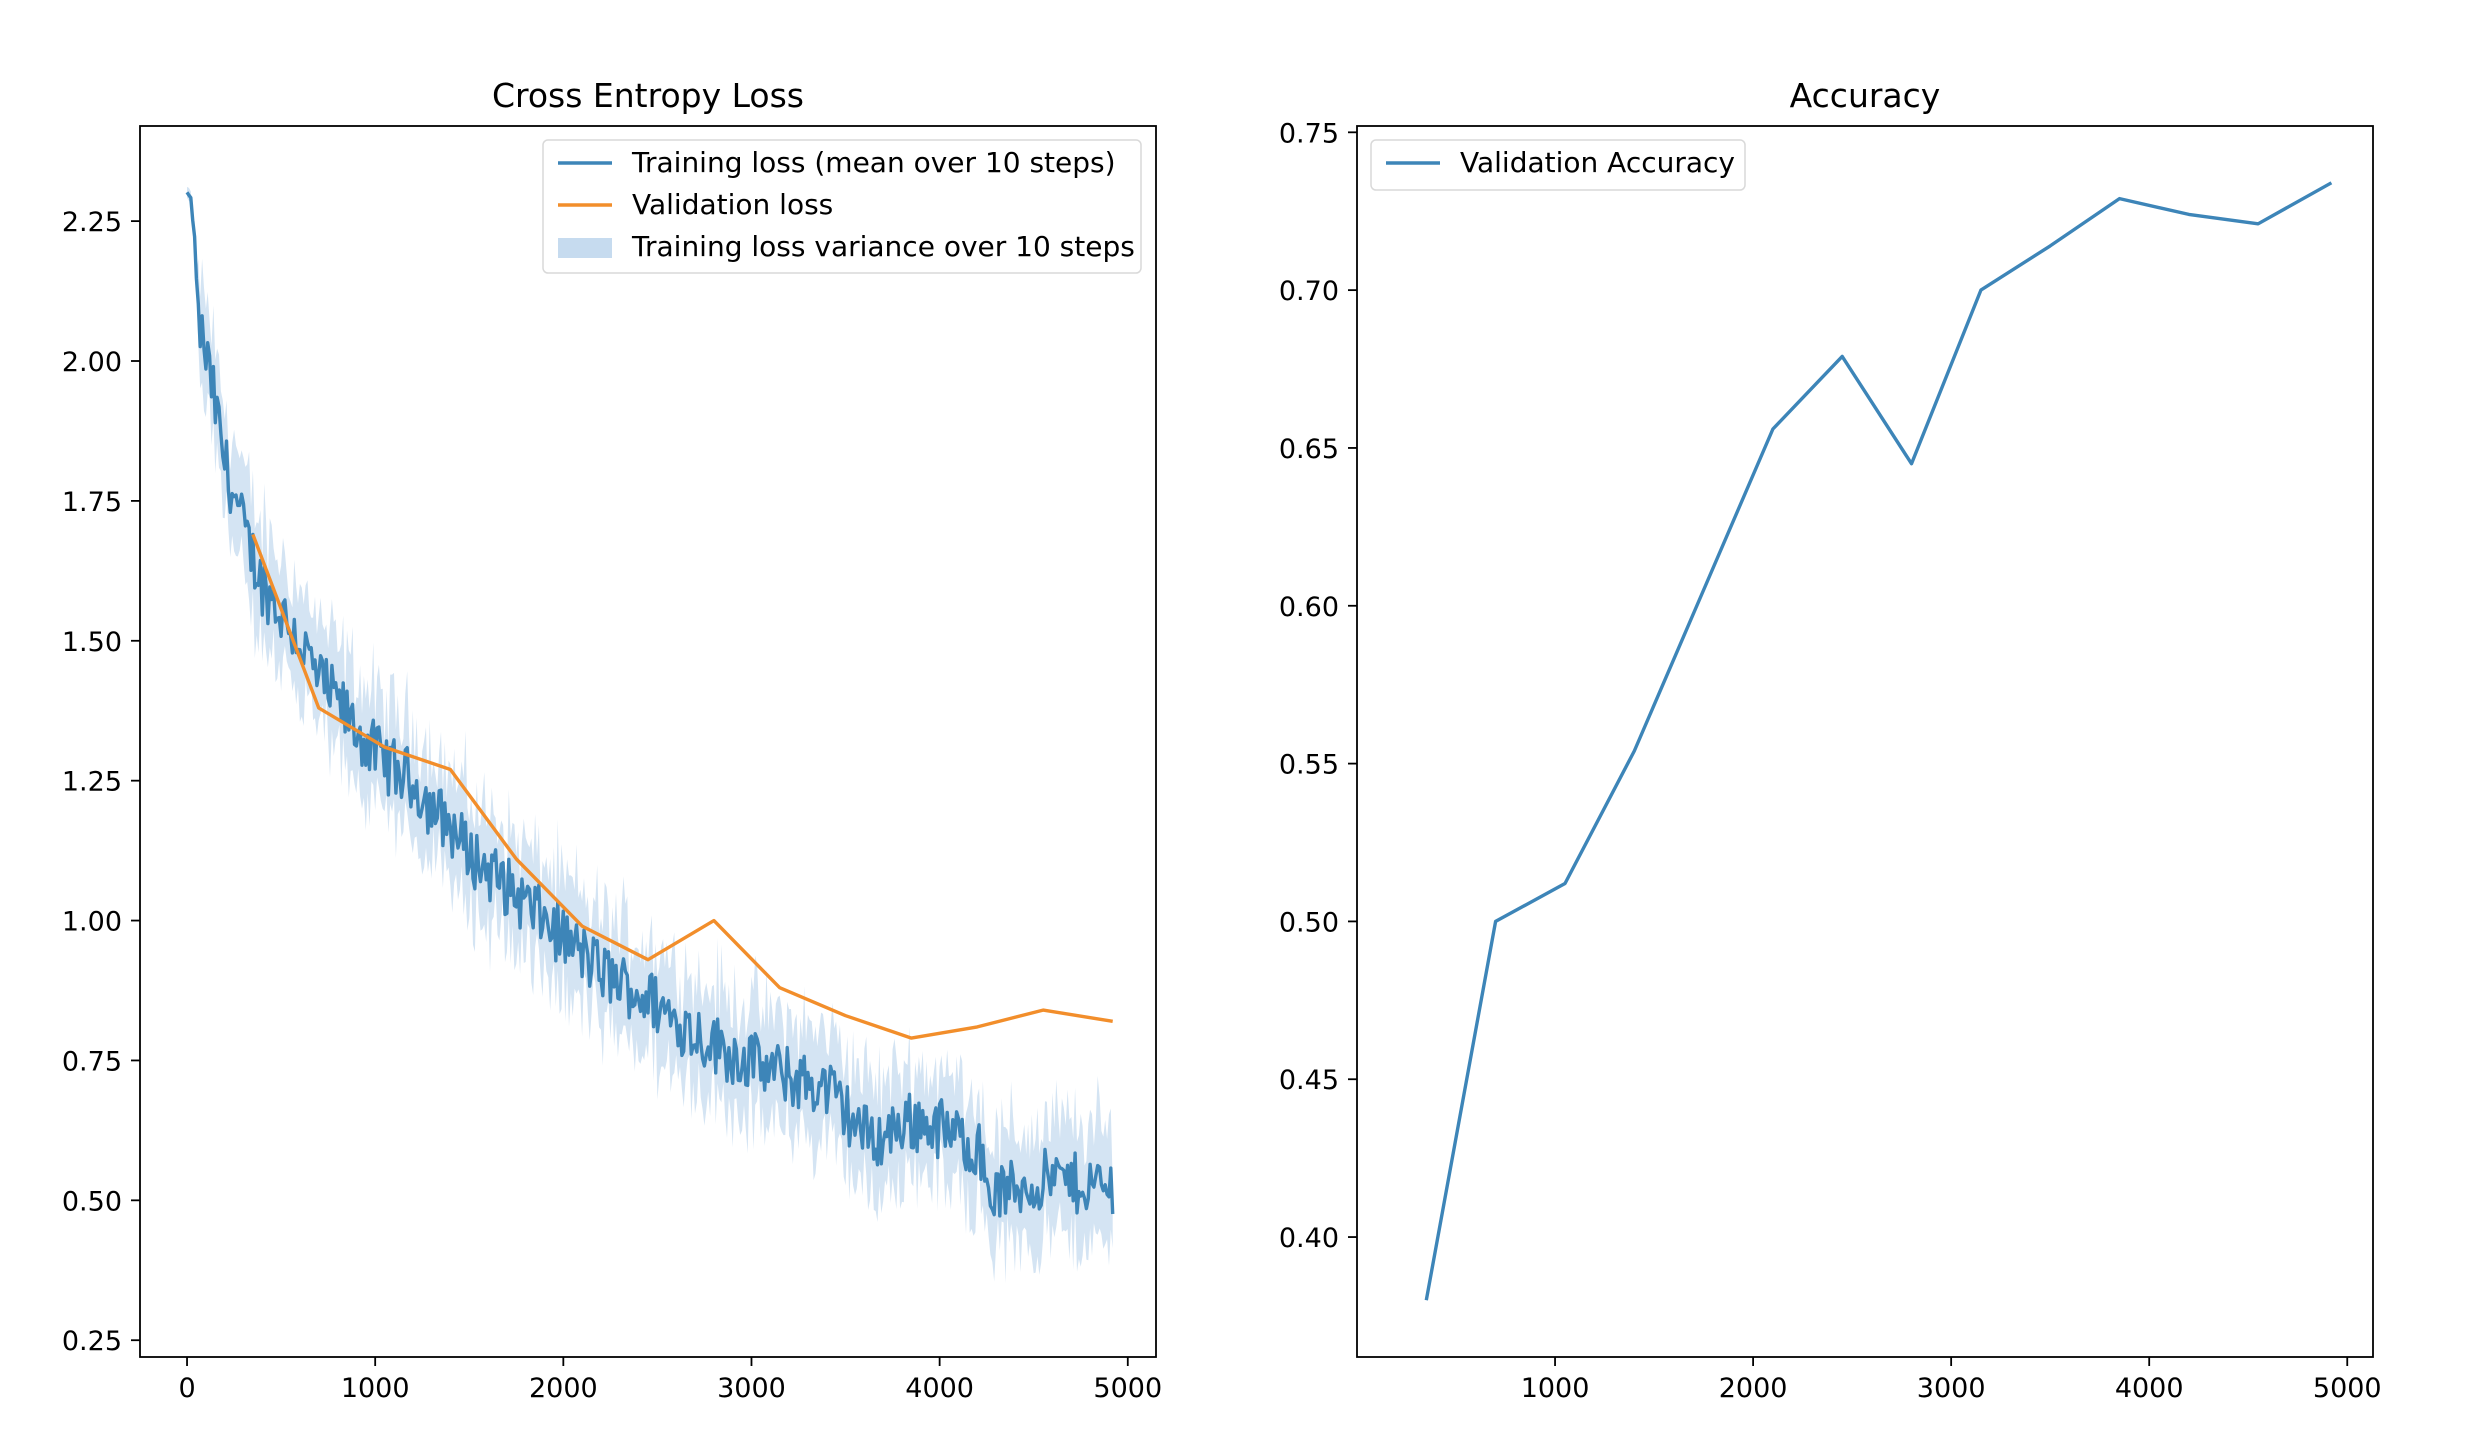 The image size is (2476, 1450). I want to click on acc-ytick-label: 0.75, so click(1309, 133).